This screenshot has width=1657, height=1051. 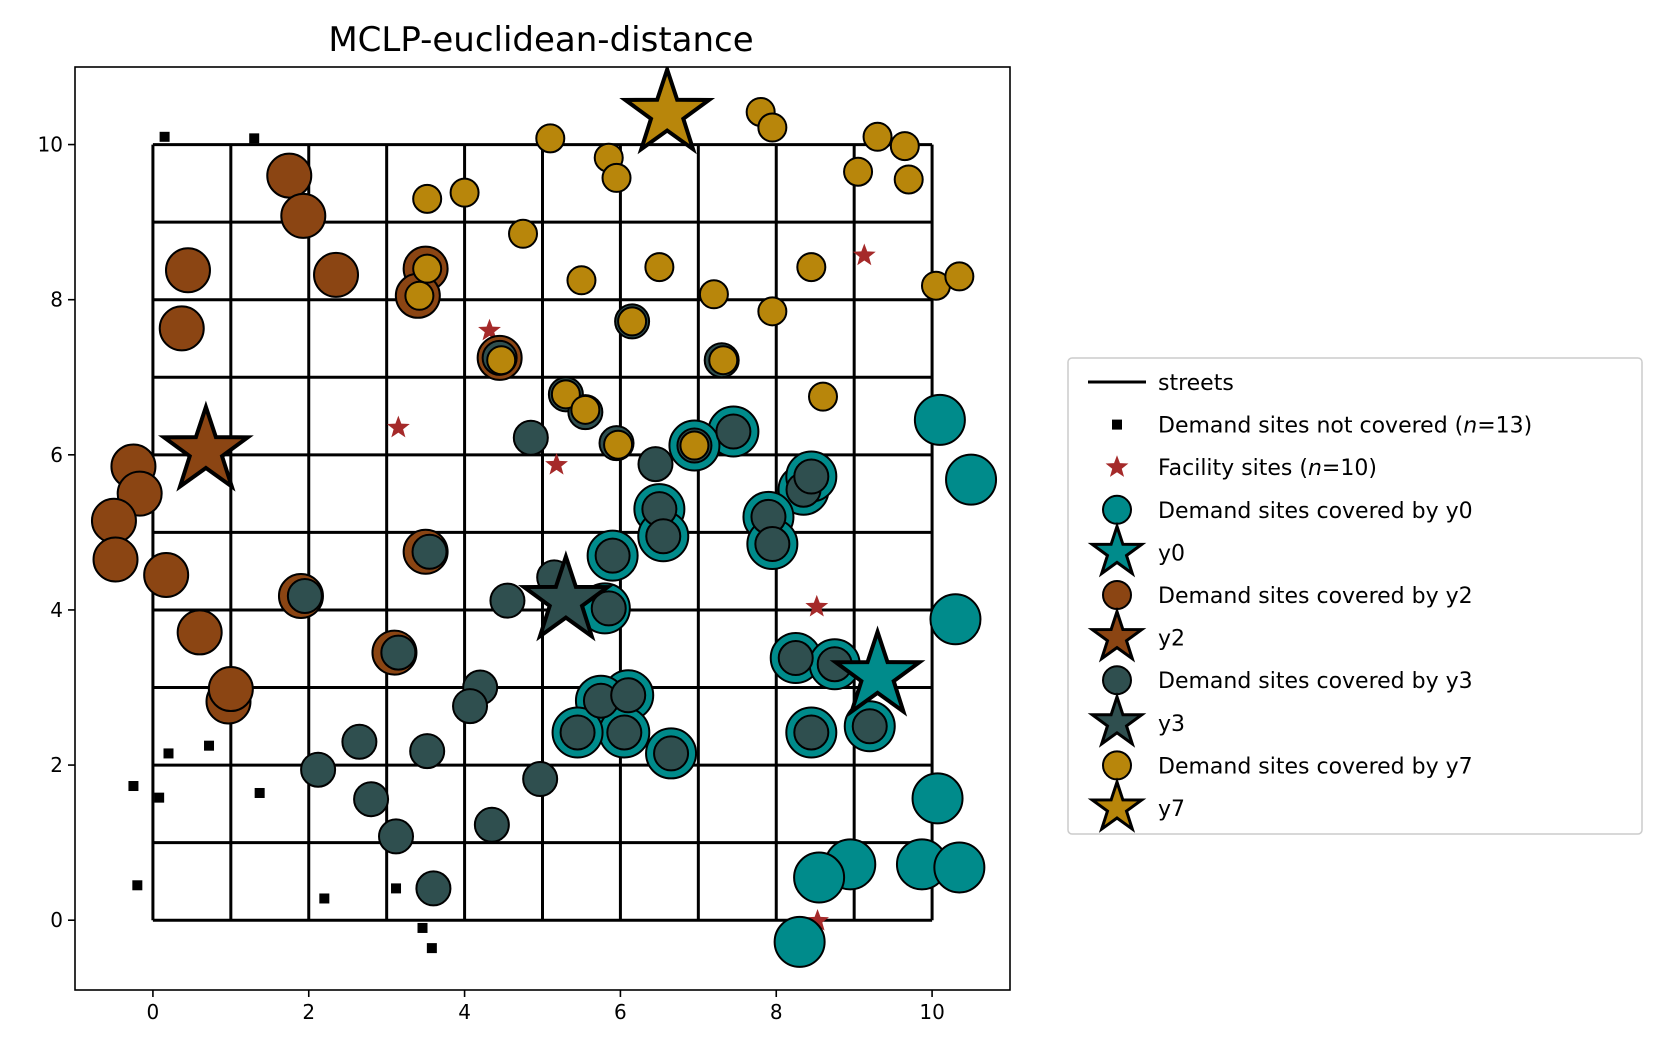 What do you see at coordinates (1117, 466) in the screenshot?
I see `legend-small-star-marker` at bounding box center [1117, 466].